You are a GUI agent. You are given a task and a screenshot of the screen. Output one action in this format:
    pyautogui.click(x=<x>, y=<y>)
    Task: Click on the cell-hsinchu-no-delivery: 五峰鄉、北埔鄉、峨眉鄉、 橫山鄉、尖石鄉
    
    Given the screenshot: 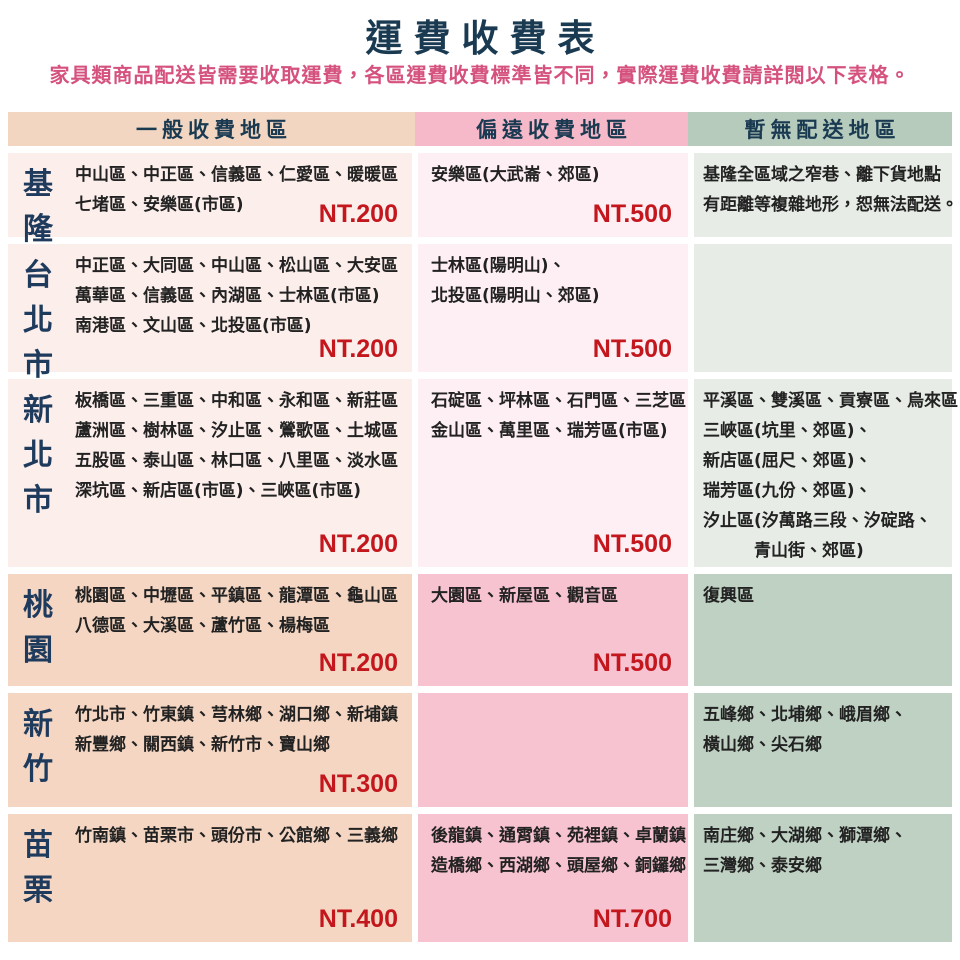 What is the action you would take?
    pyautogui.click(x=823, y=750)
    